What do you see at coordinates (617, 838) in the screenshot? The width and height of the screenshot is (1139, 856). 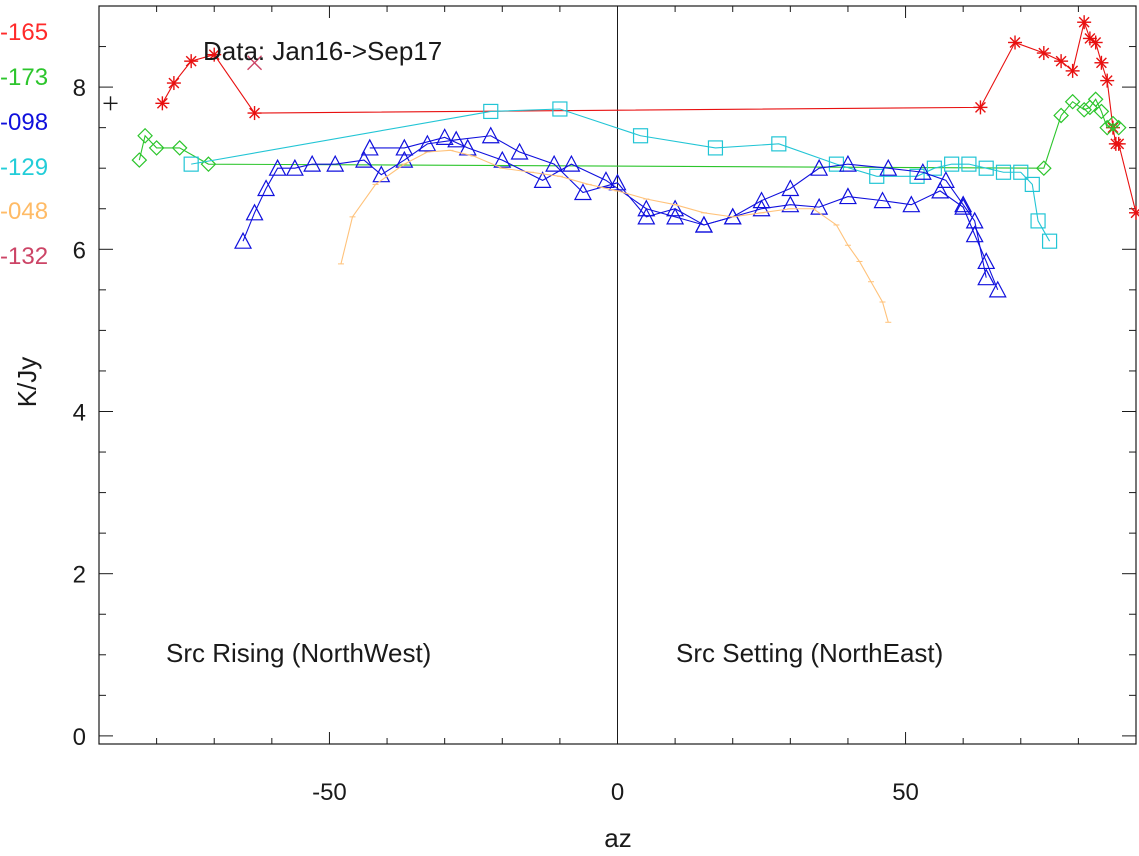 I see `x-axis-label: az` at bounding box center [617, 838].